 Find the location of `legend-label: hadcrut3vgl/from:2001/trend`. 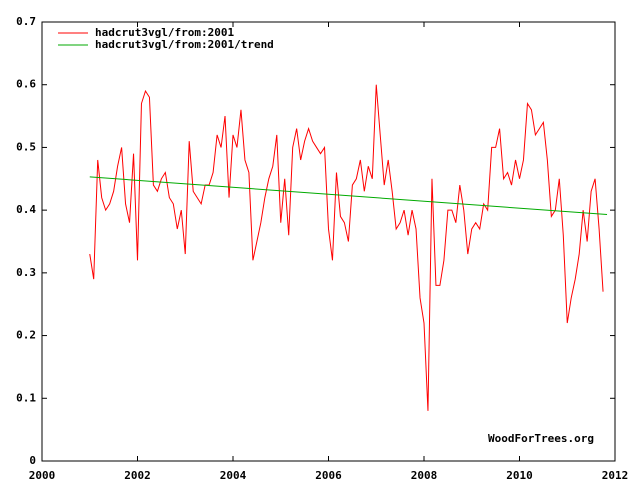

legend-label: hadcrut3vgl/from:2001/trend is located at coordinates (184, 44).